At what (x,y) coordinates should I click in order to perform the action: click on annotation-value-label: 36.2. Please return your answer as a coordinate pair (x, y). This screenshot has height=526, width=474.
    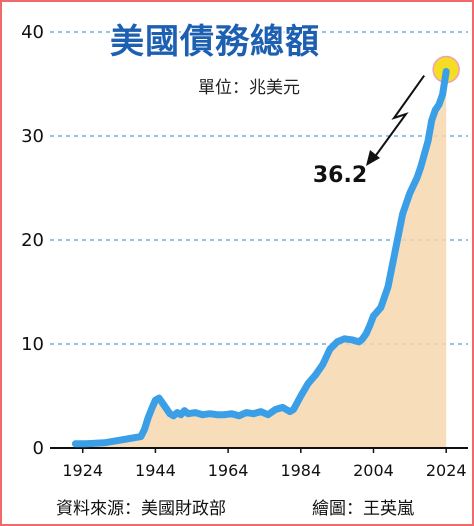
    Looking at the image, I should click on (340, 175).